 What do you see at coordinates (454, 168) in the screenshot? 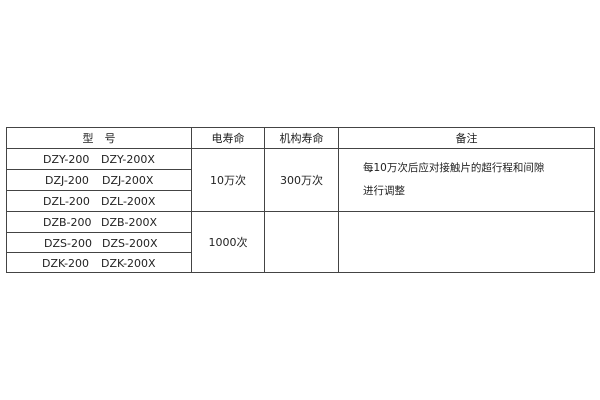
I see `remarks-line: 每10万次后应对接触片的超行程和间隙` at bounding box center [454, 168].